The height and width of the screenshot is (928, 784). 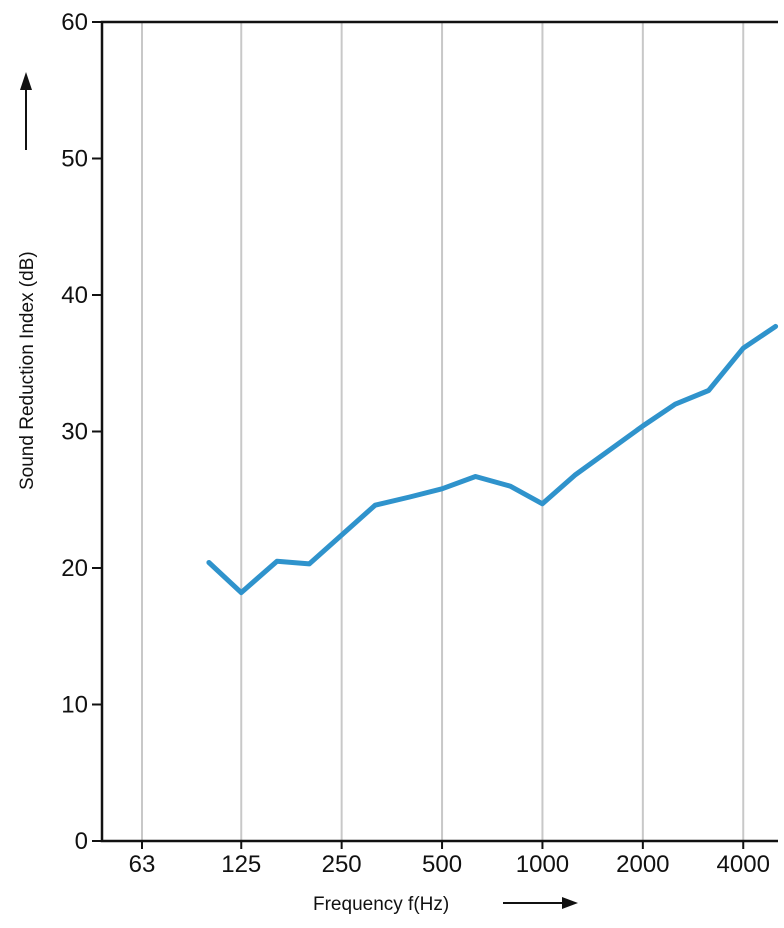 What do you see at coordinates (26, 81) in the screenshot?
I see `y-axis-arrowhead` at bounding box center [26, 81].